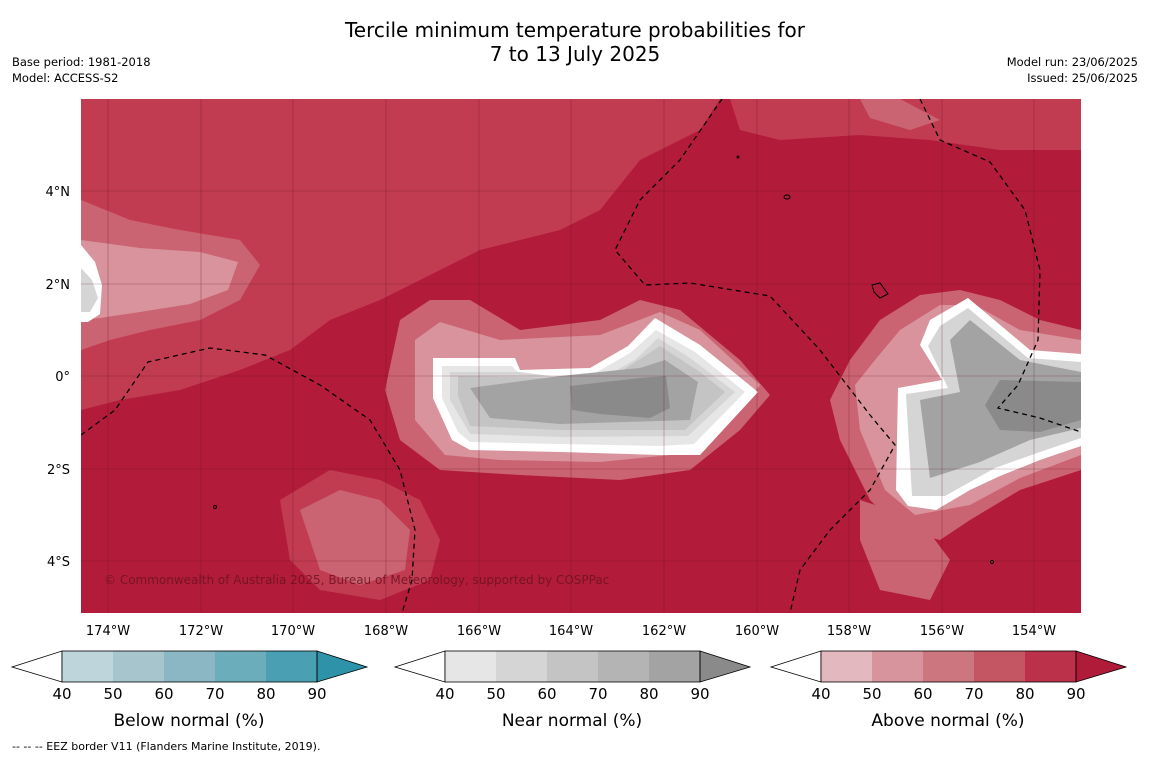 This screenshot has width=1150, height=758. I want to click on title-line-2: 7 to 13 July 2025, so click(575, 54).